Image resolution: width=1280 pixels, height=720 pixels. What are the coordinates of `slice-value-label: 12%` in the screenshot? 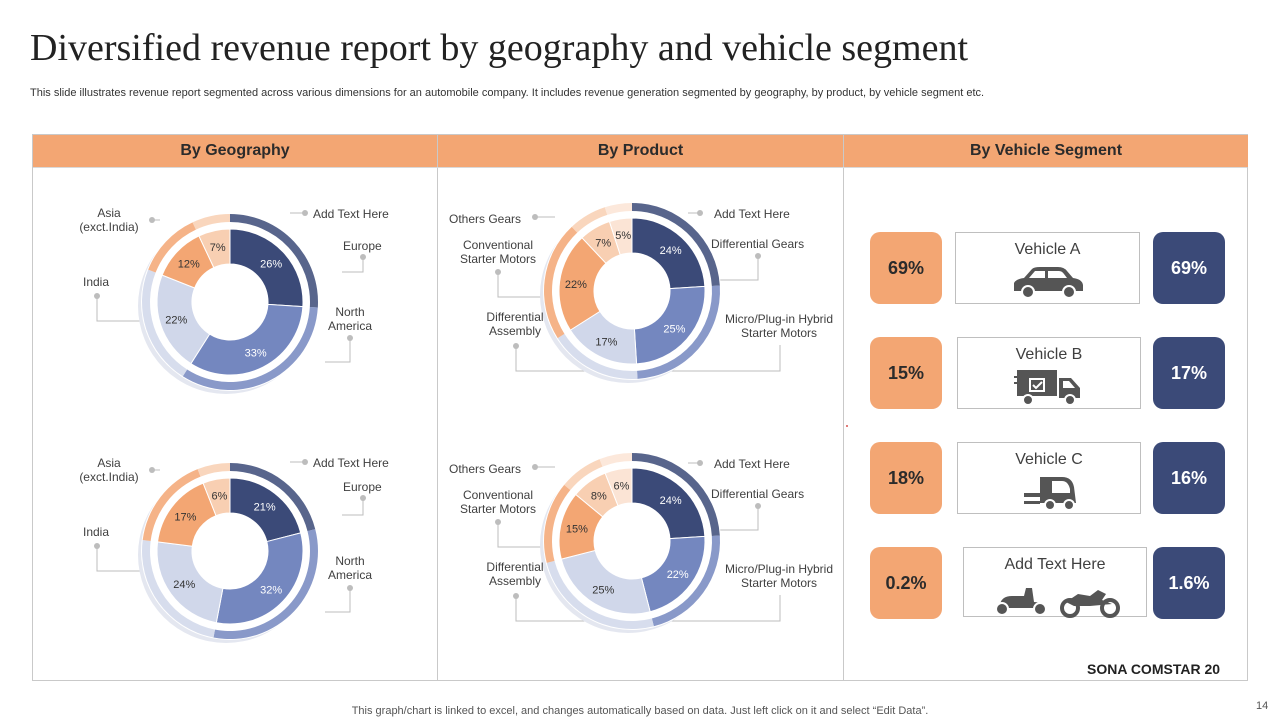 It's located at (189, 264).